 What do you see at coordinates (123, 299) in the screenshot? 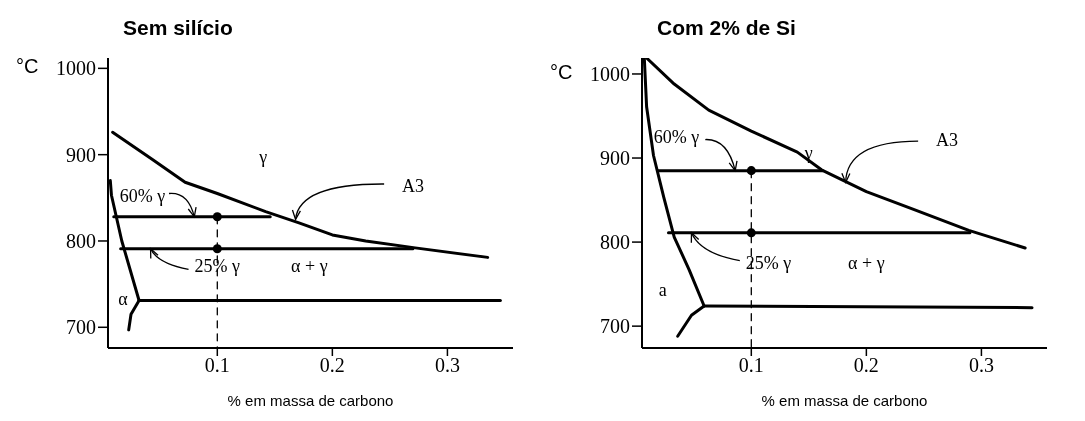
I see `annotation: α` at bounding box center [123, 299].